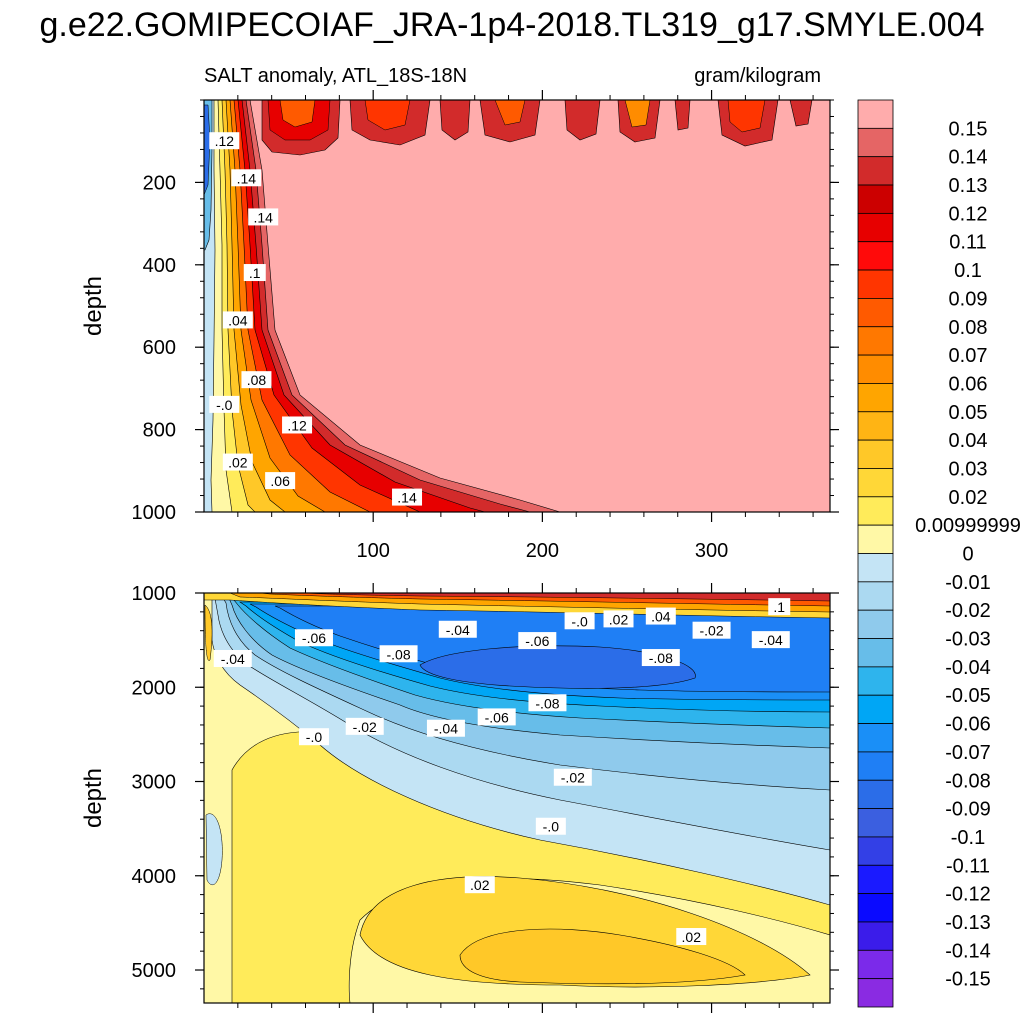 The image size is (1024, 1024). I want to click on colorbar-label: 0.00999999, so click(968, 526).